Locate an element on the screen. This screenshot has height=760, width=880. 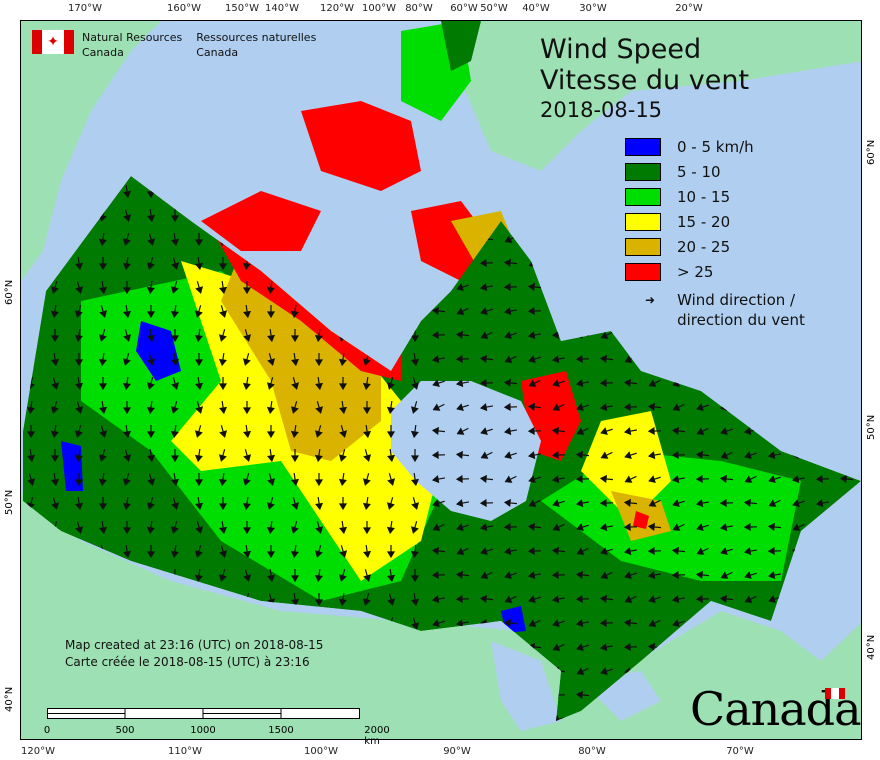
lat-label: 50°N is located at coordinates (871, 427).